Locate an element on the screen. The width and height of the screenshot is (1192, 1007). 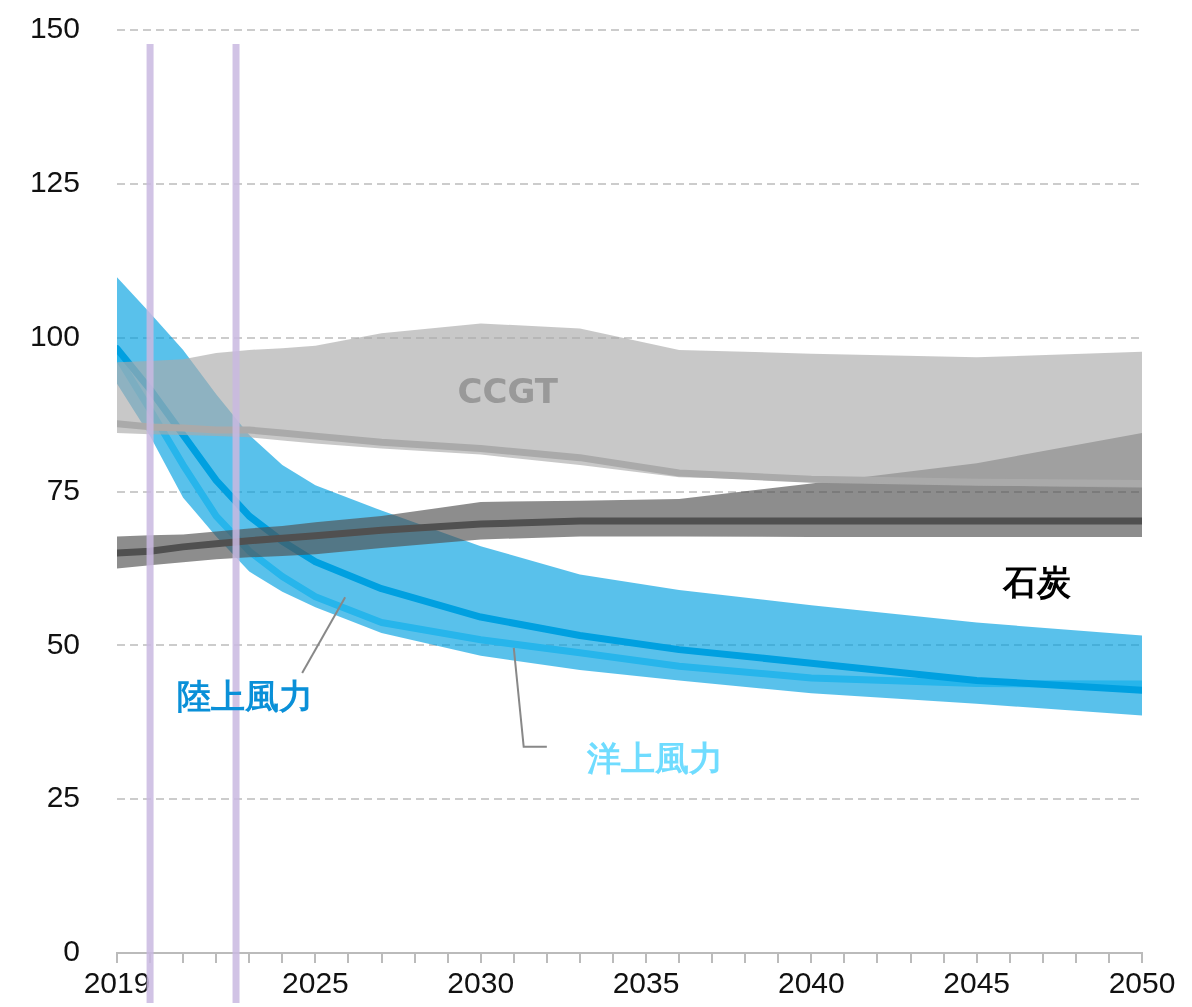
y-tick-label: 75 is located at coordinates (63, 489).